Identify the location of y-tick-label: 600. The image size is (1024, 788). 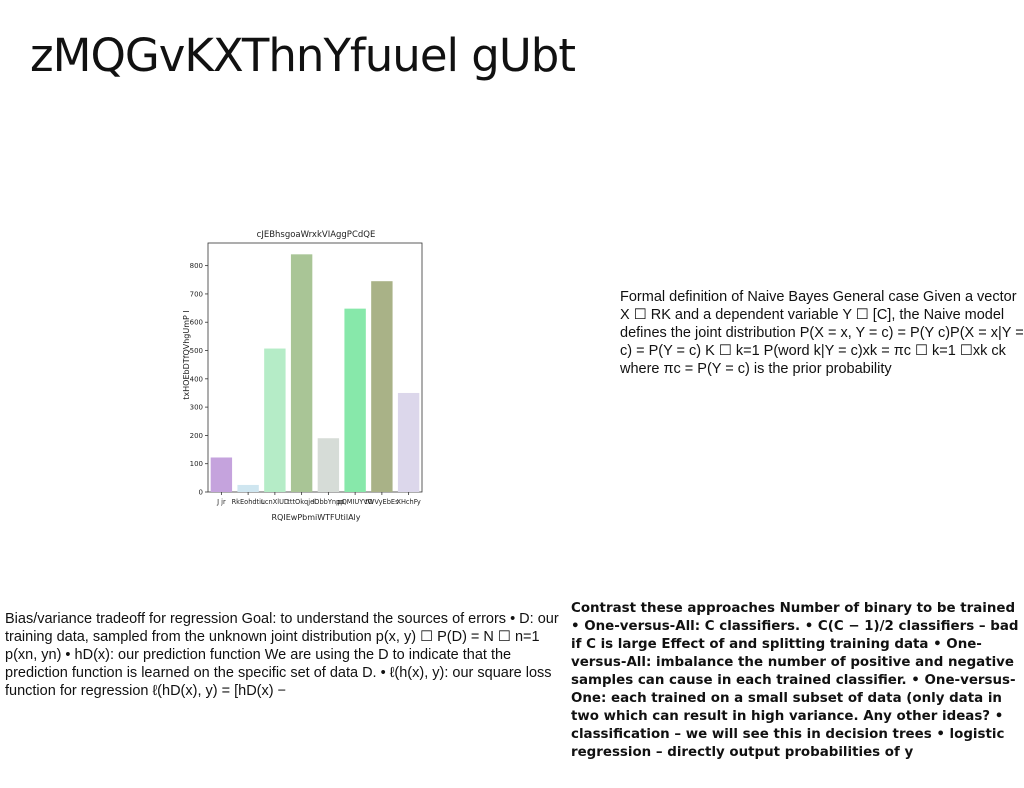
(196, 323).